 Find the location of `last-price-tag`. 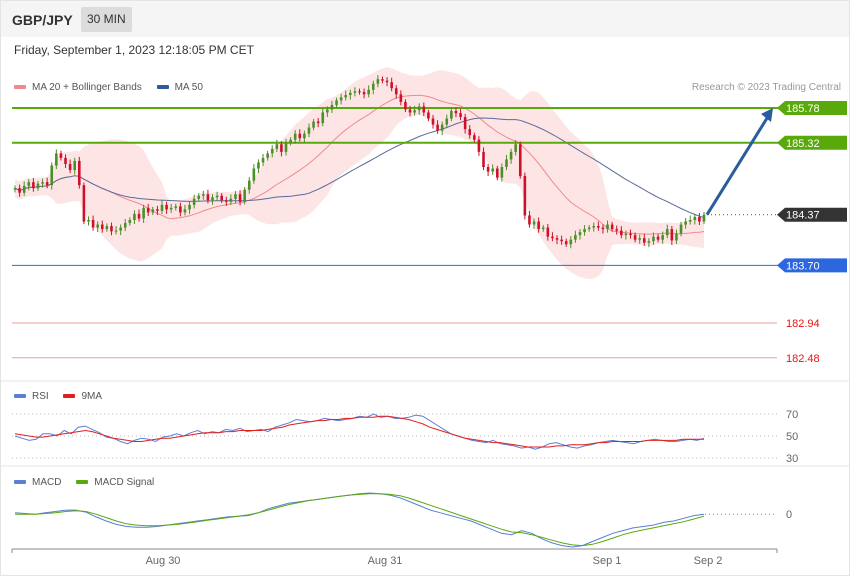

last-price-tag is located at coordinates (812, 214).